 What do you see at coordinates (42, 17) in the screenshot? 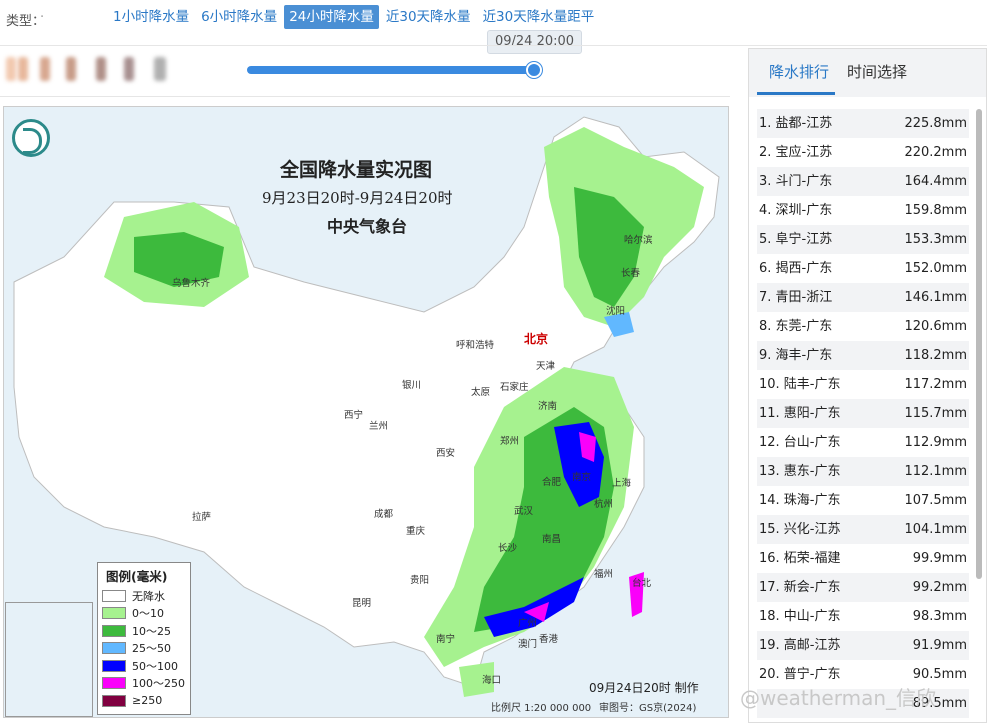
I see `type-dots: ·` at bounding box center [42, 17].